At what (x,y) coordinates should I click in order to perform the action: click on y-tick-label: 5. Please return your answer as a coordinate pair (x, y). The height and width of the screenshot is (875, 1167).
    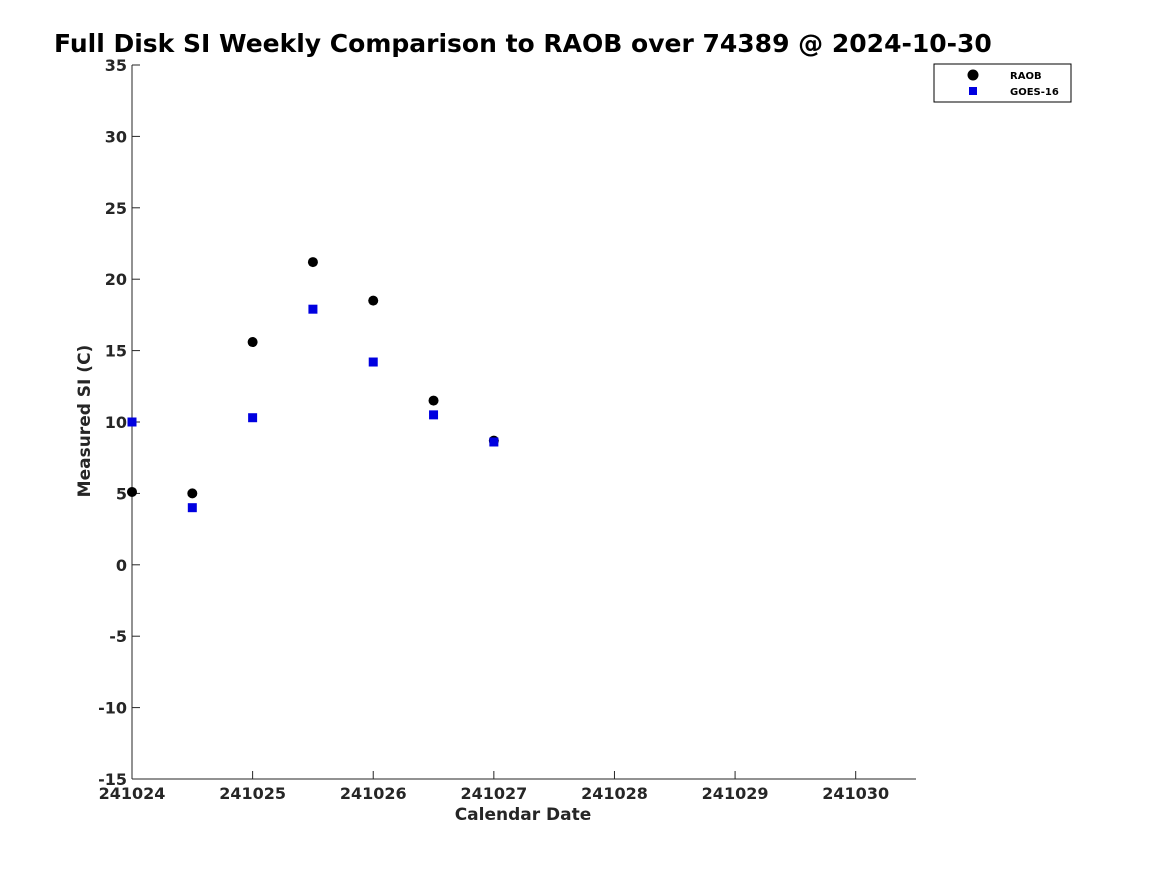
    Looking at the image, I should click on (121, 493).